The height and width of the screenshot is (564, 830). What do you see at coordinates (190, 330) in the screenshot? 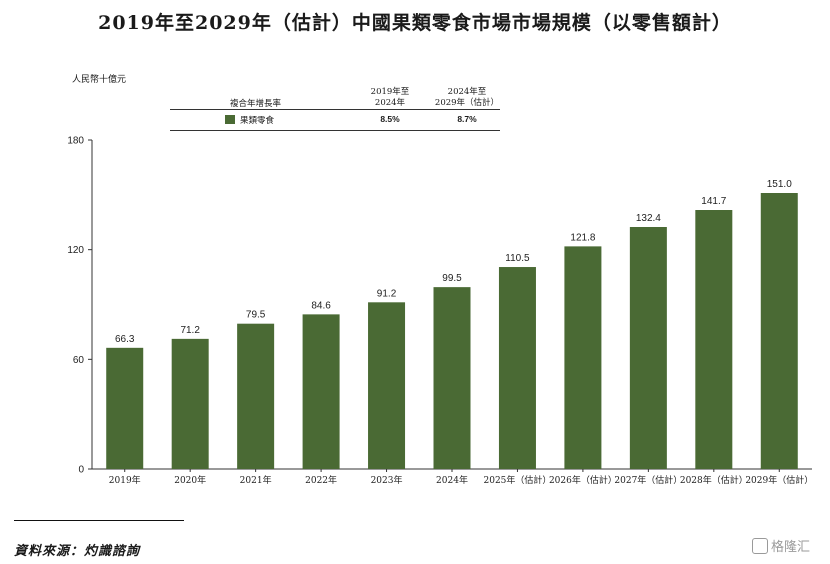
I see `data-label: 71.2` at bounding box center [190, 330].